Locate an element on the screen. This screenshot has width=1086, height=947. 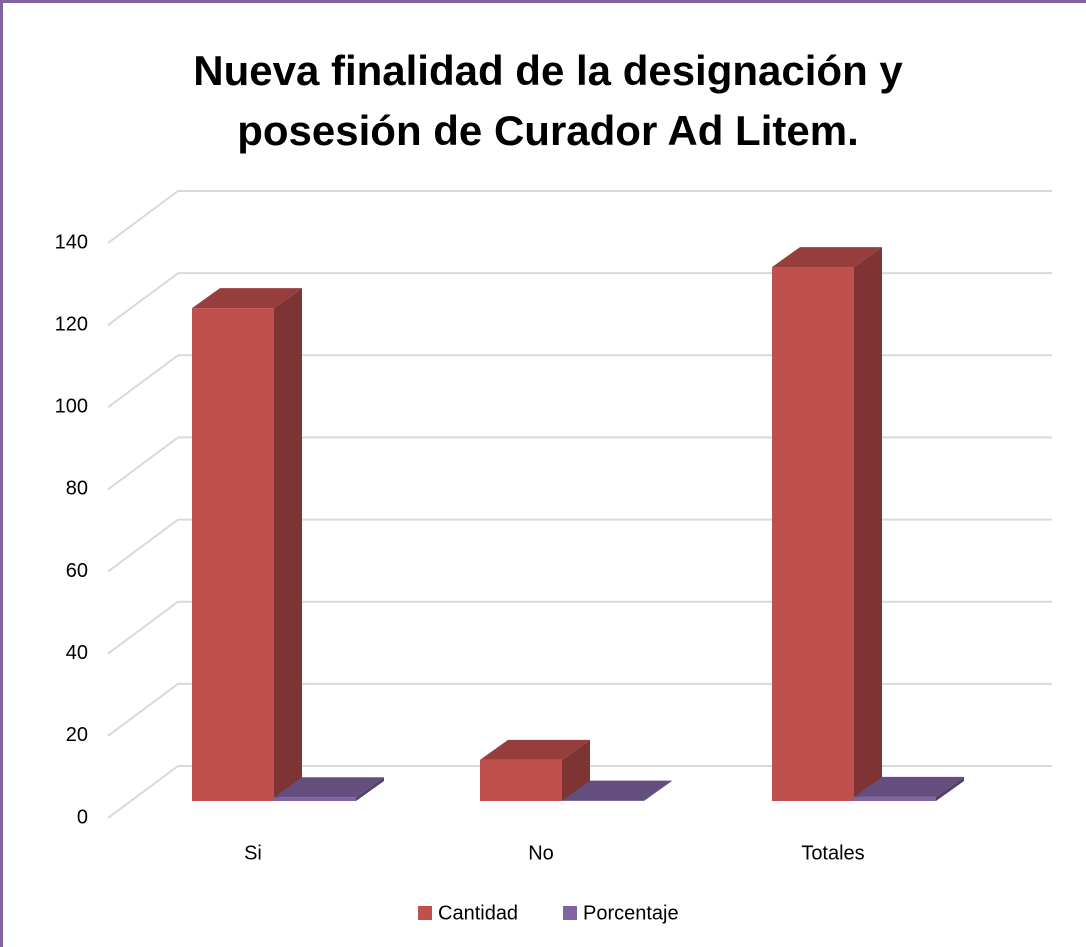
y-tick-label: 80 is located at coordinates (77, 489).